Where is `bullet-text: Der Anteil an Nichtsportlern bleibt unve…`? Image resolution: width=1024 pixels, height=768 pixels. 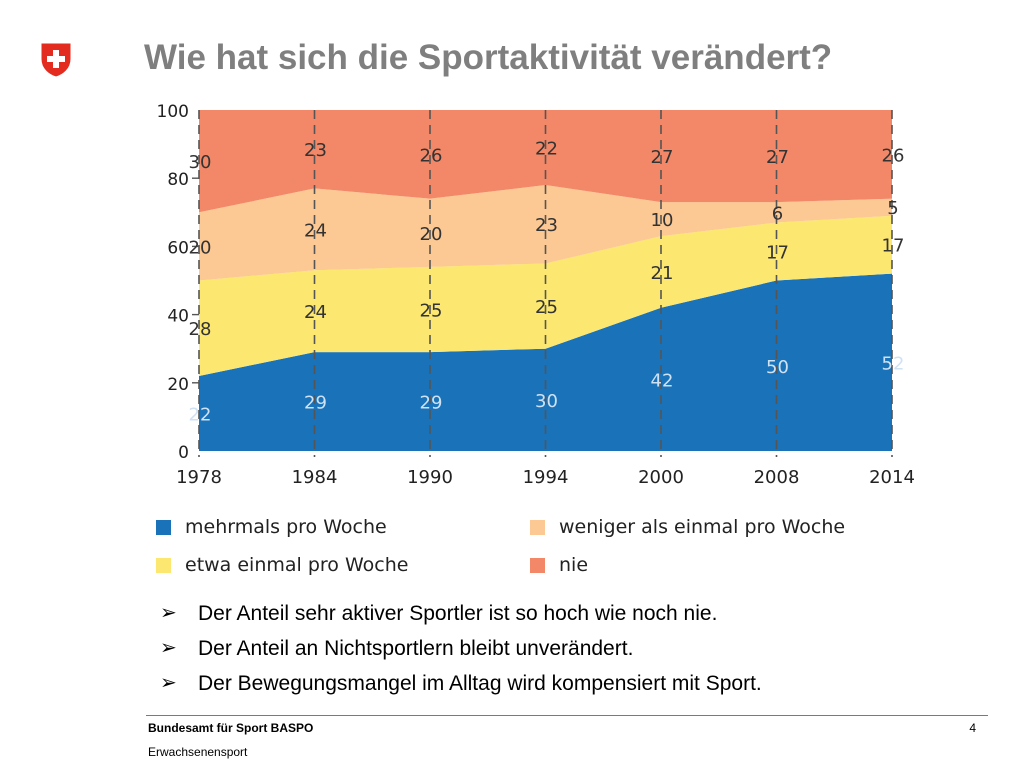 bullet-text: Der Anteil an Nichtsportlern bleibt unve… is located at coordinates (416, 648).